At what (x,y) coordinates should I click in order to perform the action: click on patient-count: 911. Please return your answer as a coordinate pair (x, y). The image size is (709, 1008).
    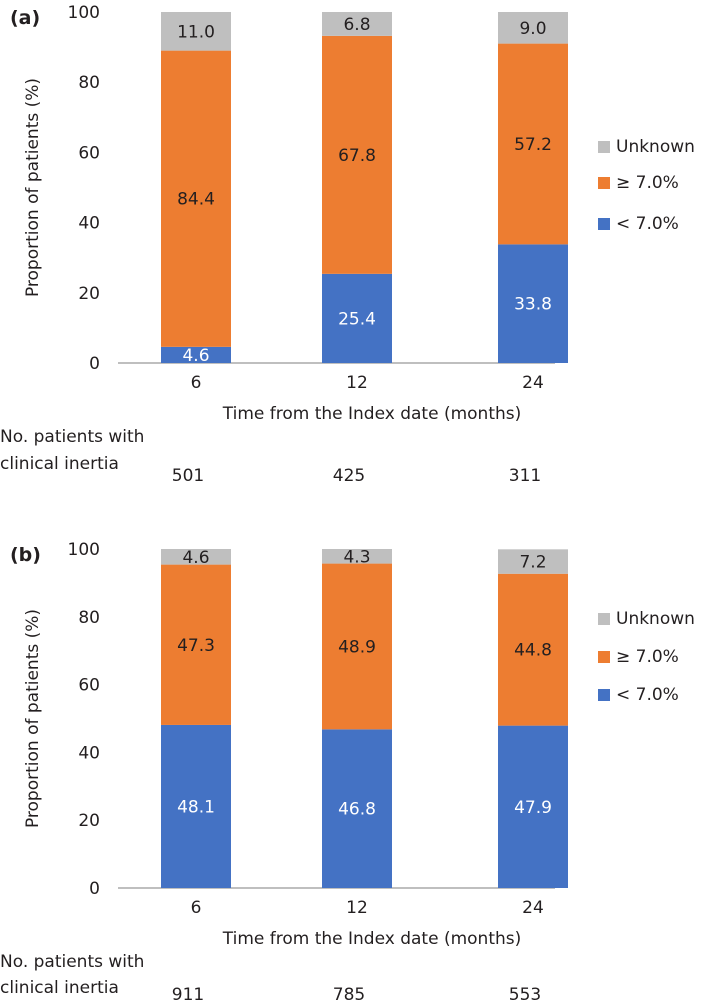
    Looking at the image, I should click on (188, 995).